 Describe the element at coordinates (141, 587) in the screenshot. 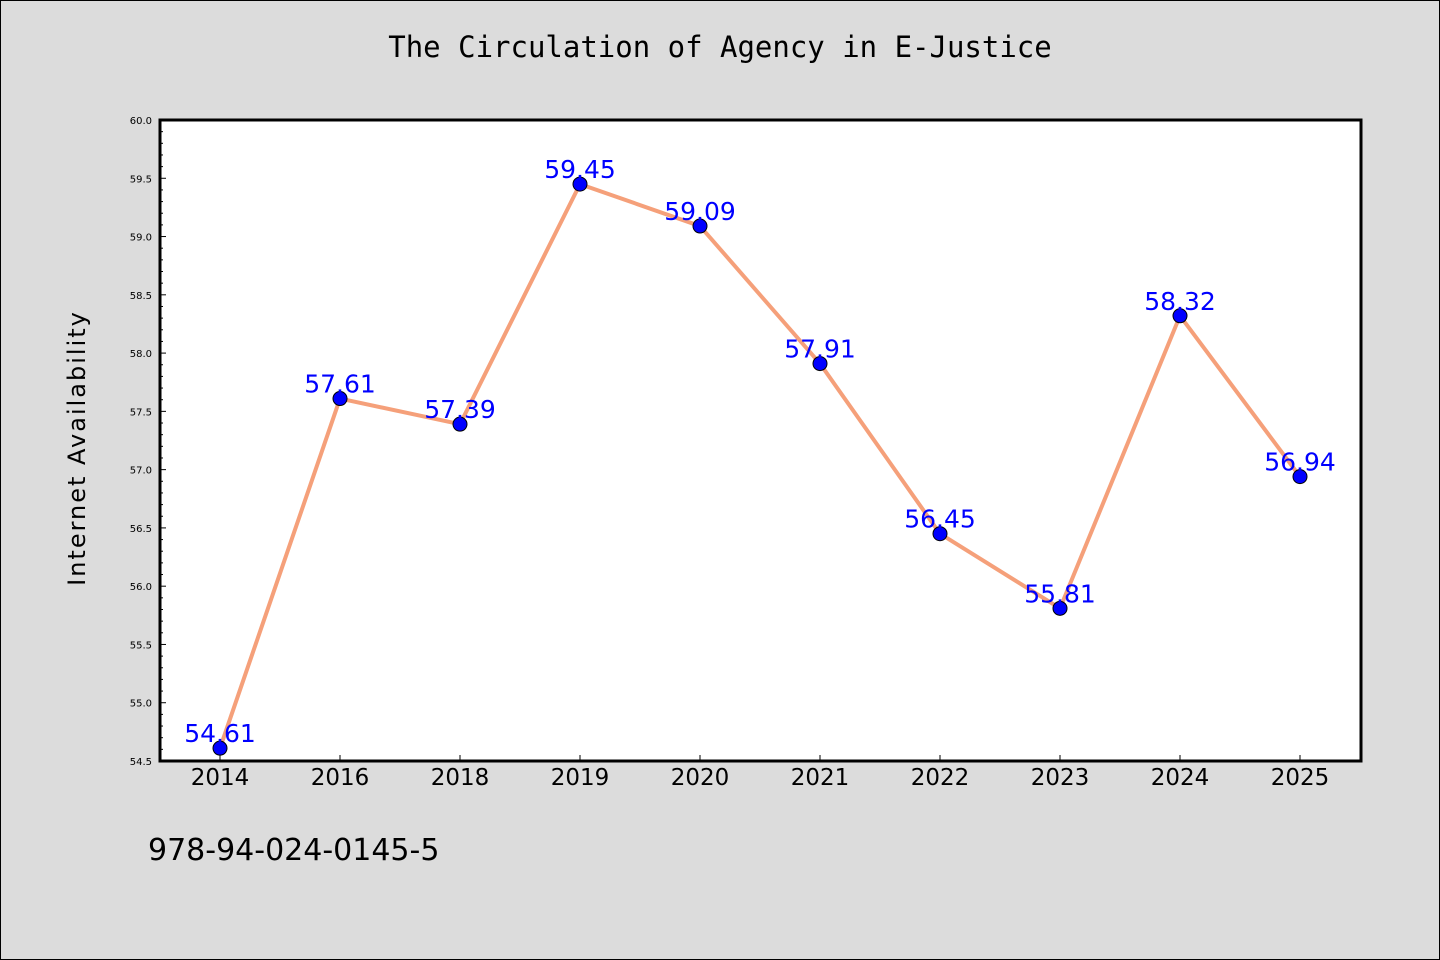

I see `y-tick-label: 56.0` at that location.